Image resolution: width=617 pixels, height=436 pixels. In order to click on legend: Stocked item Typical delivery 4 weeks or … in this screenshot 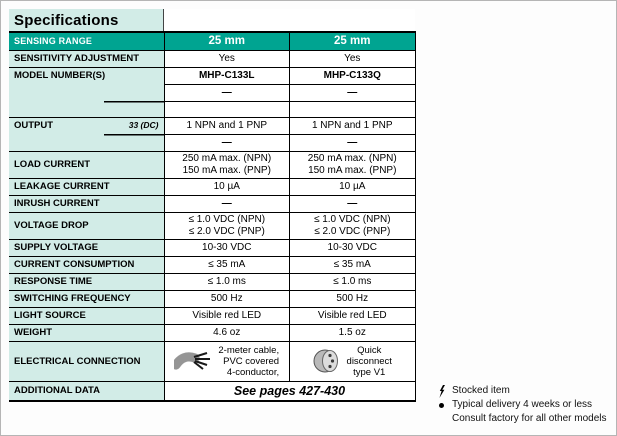, I will do `click(525, 405)`.